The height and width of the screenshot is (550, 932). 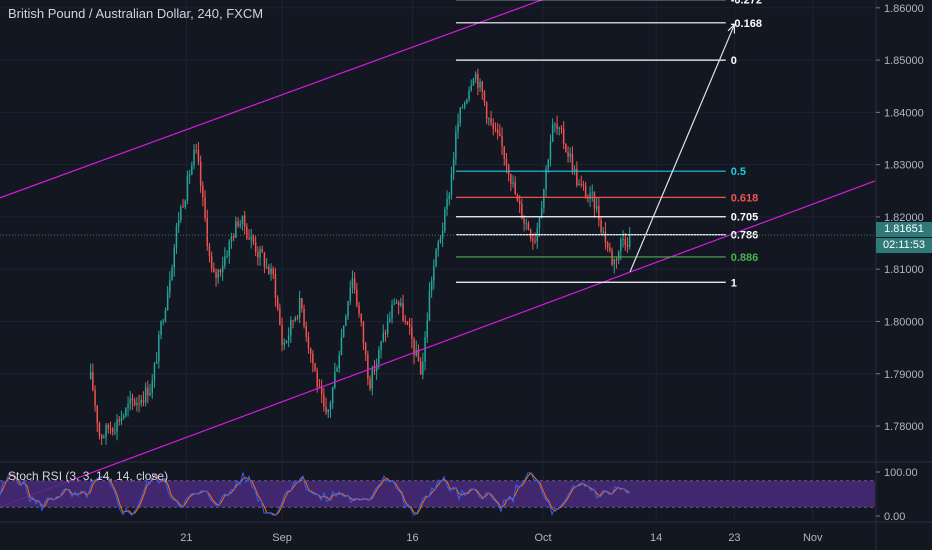 What do you see at coordinates (437, 494) in the screenshot?
I see `stoch-rsi-band` at bounding box center [437, 494].